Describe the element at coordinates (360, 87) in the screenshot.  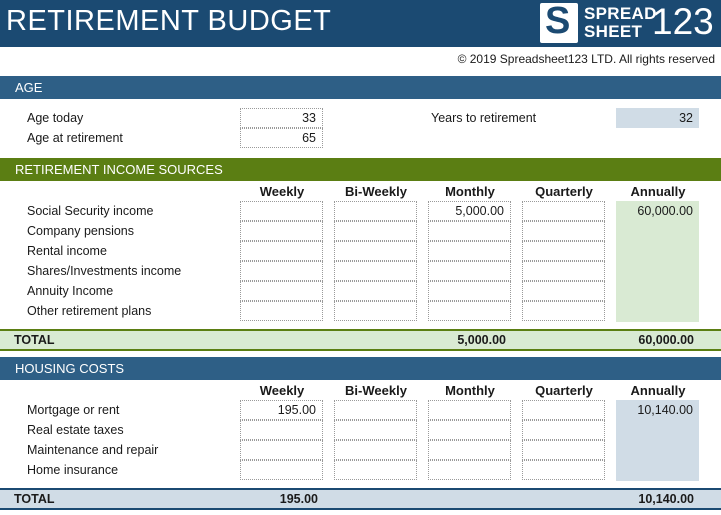
I see `section-age: AGE` at that location.